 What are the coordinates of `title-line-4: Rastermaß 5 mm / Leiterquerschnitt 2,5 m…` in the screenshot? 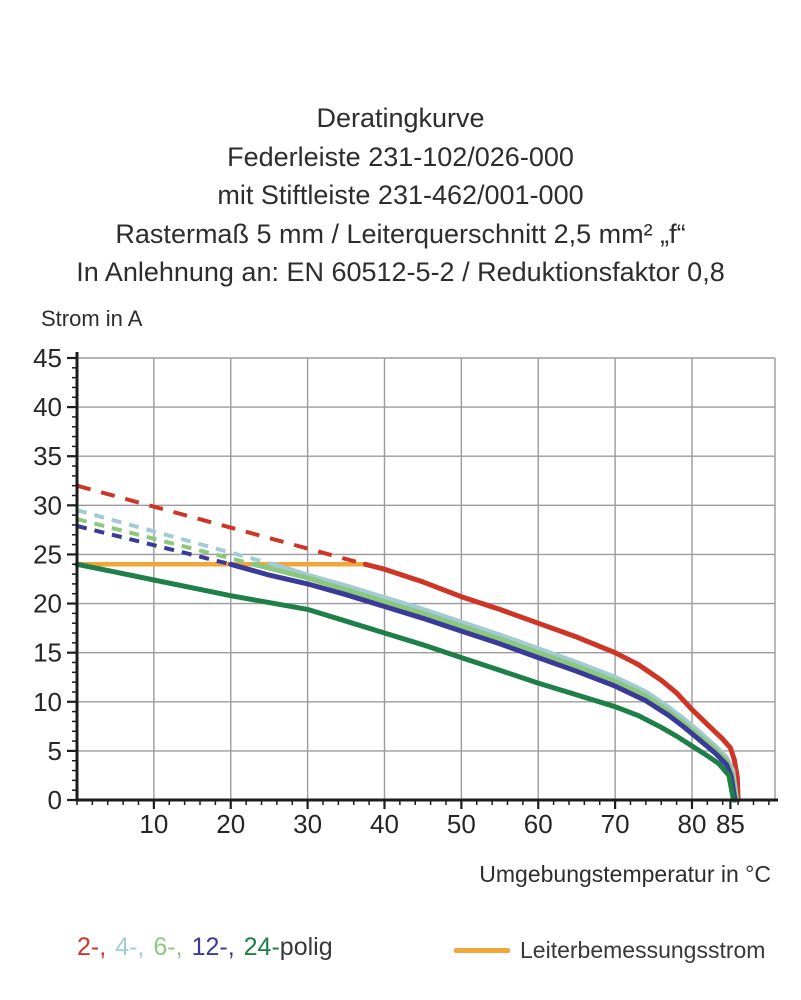 It's located at (400, 233).